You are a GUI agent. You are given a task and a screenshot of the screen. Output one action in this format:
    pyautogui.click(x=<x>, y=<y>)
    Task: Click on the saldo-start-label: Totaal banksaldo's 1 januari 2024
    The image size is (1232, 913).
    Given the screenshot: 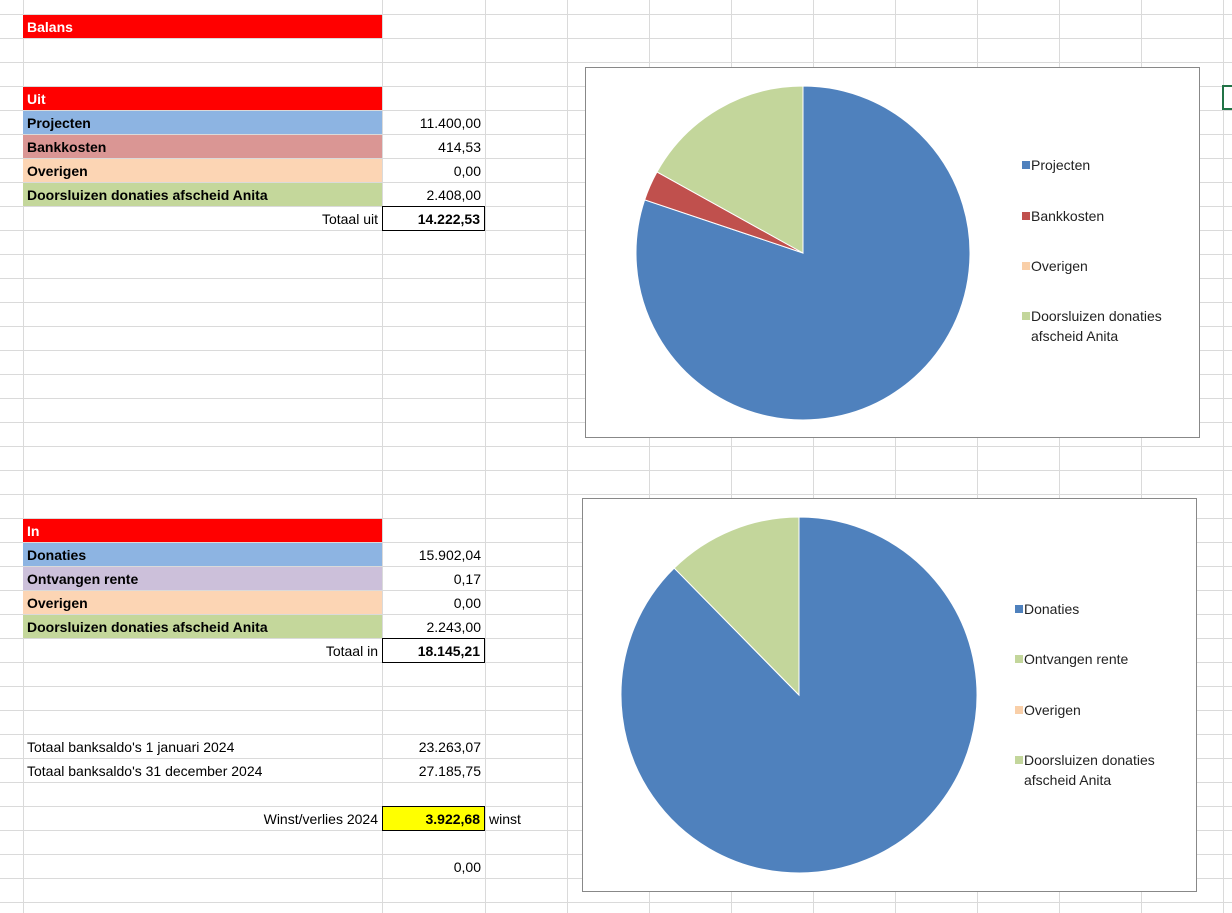 What is the action you would take?
    pyautogui.click(x=131, y=747)
    